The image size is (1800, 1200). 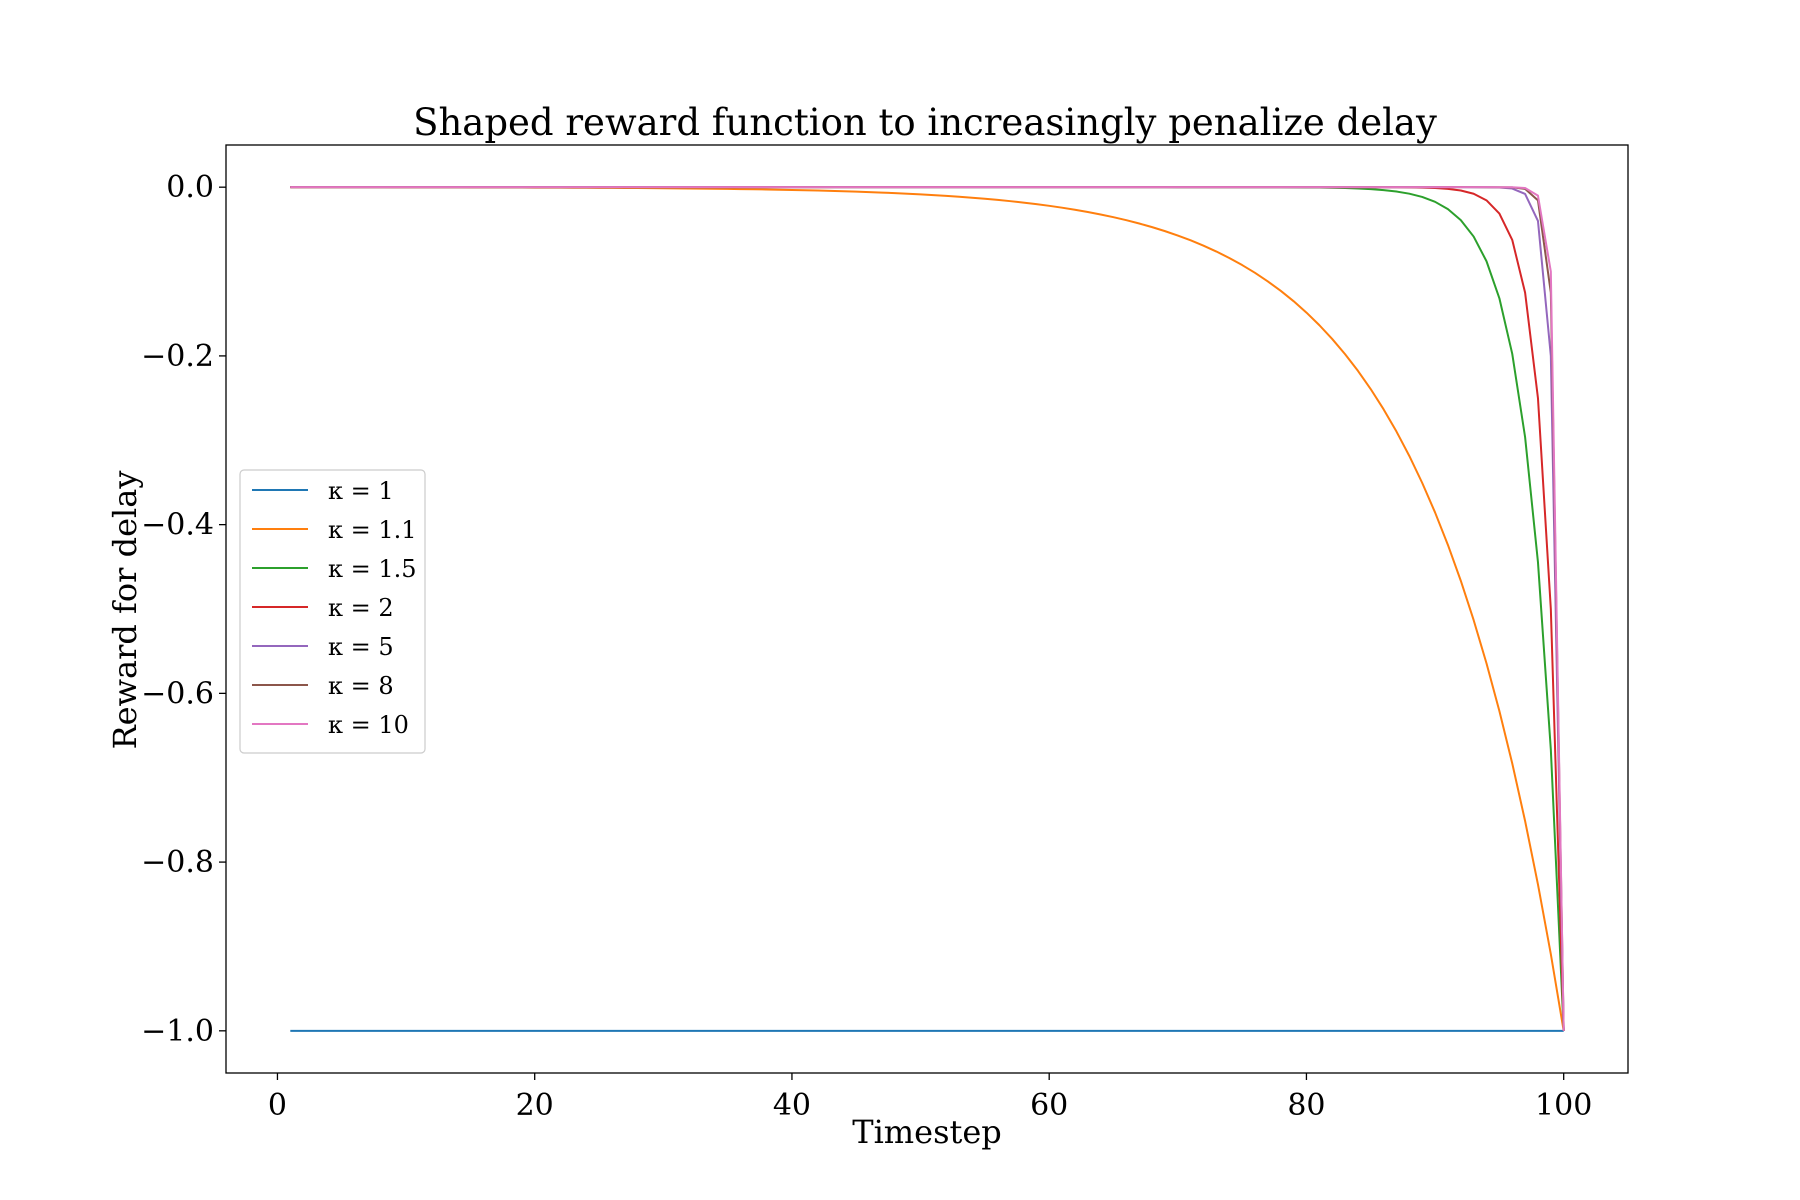 I want to click on x-tick-label: 60, so click(x=1049, y=1105).